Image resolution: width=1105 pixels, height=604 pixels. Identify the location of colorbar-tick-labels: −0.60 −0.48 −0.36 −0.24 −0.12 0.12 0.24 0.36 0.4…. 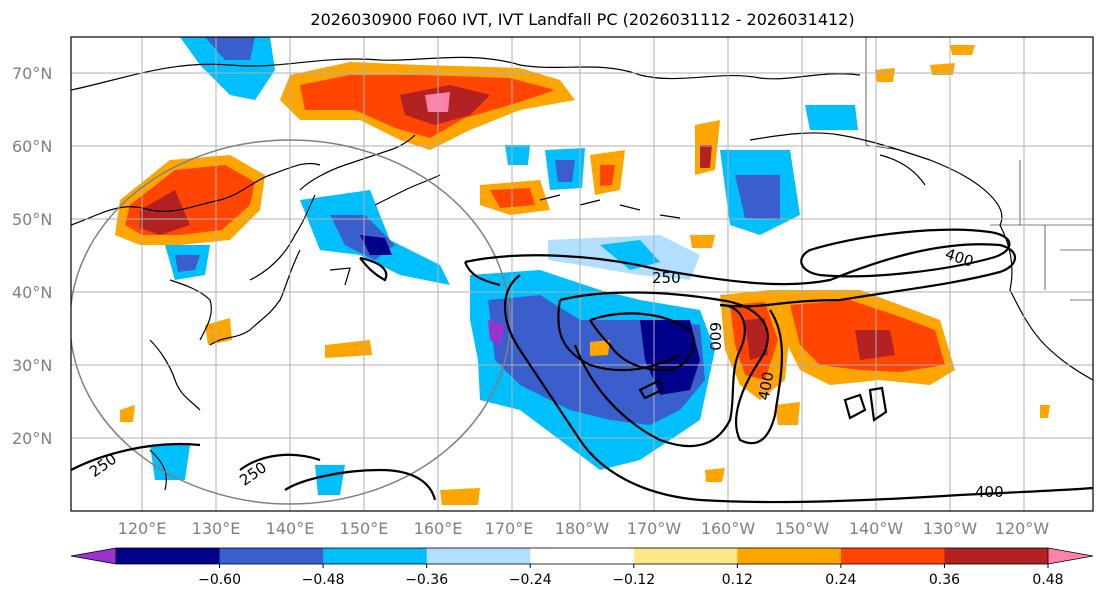
(631, 576).